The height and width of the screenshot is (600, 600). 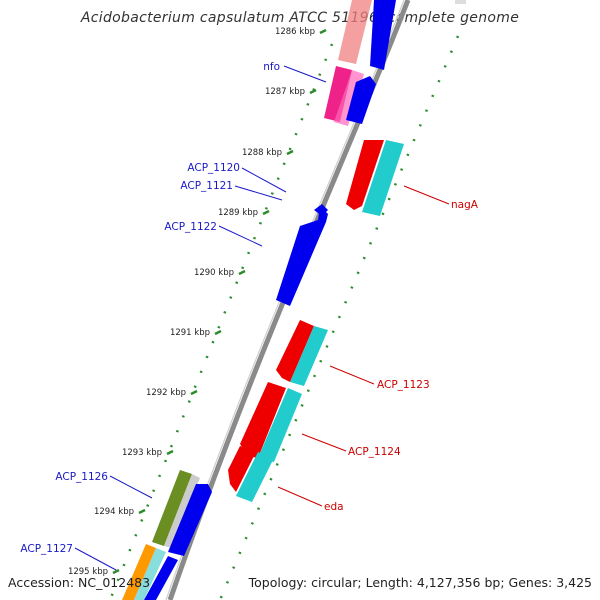 What do you see at coordinates (285, 92) in the screenshot?
I see `kbp-tick-label: 1287 kbp` at bounding box center [285, 92].